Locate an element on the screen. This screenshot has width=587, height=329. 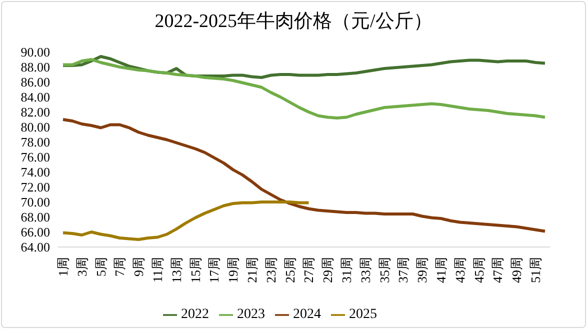
y-tick-label: 82.00 is located at coordinates (35, 112).